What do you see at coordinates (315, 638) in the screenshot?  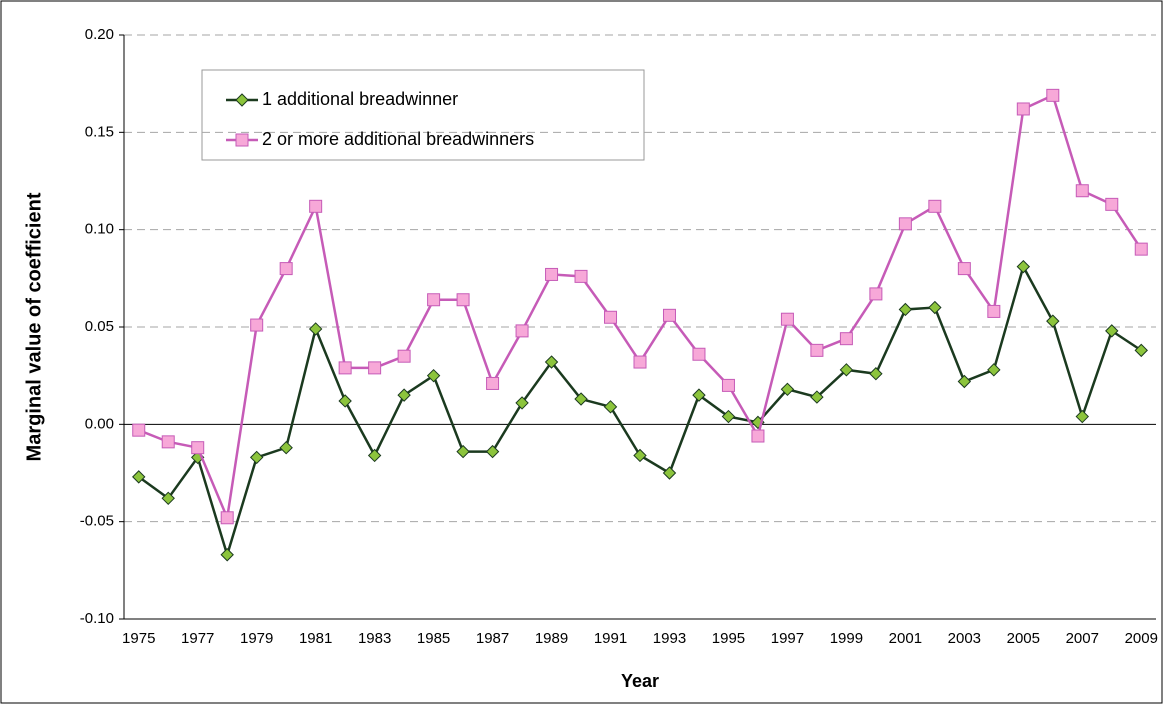 I see `x-tick-label: 1981` at bounding box center [315, 638].